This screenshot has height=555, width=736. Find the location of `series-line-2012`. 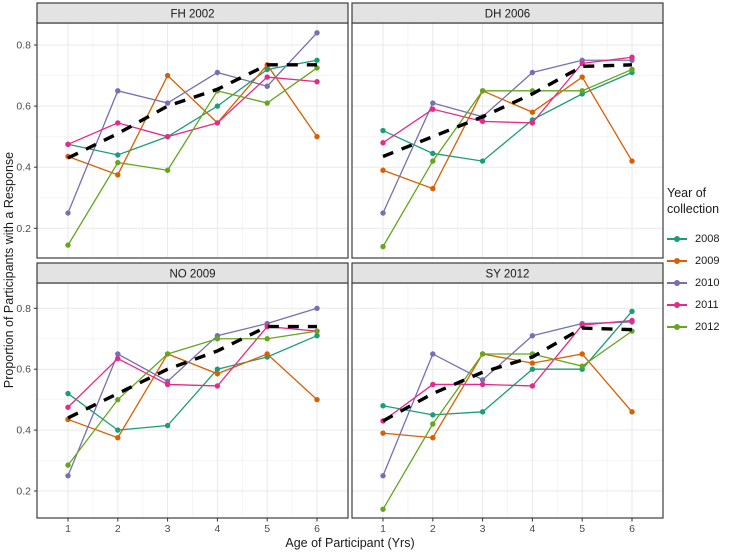

series-line-2012 is located at coordinates (192, 398).